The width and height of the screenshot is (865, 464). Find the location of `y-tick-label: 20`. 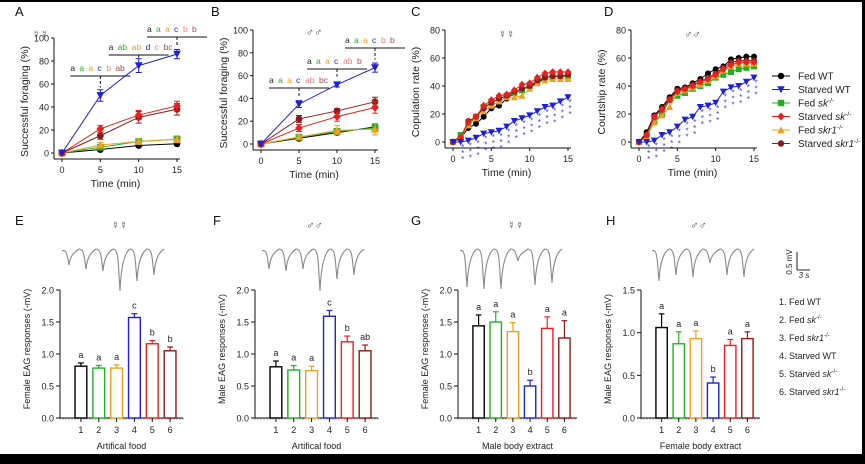

y-tick-label: 20 is located at coordinates (243, 122).